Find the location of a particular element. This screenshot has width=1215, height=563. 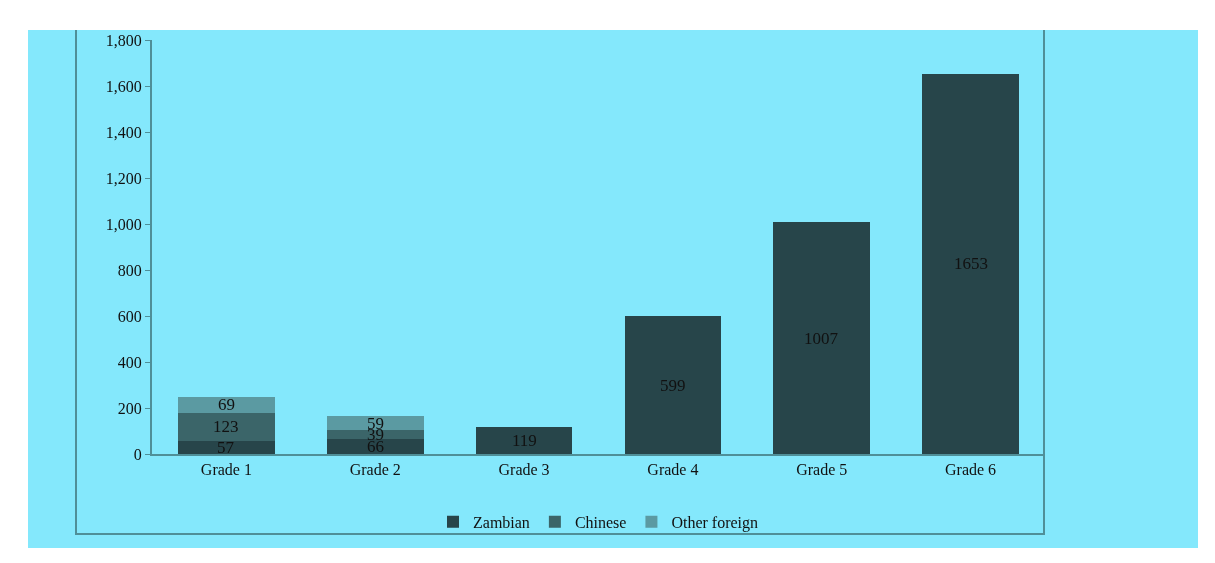

y-tick-label: 1,800 is located at coordinates (123, 40).